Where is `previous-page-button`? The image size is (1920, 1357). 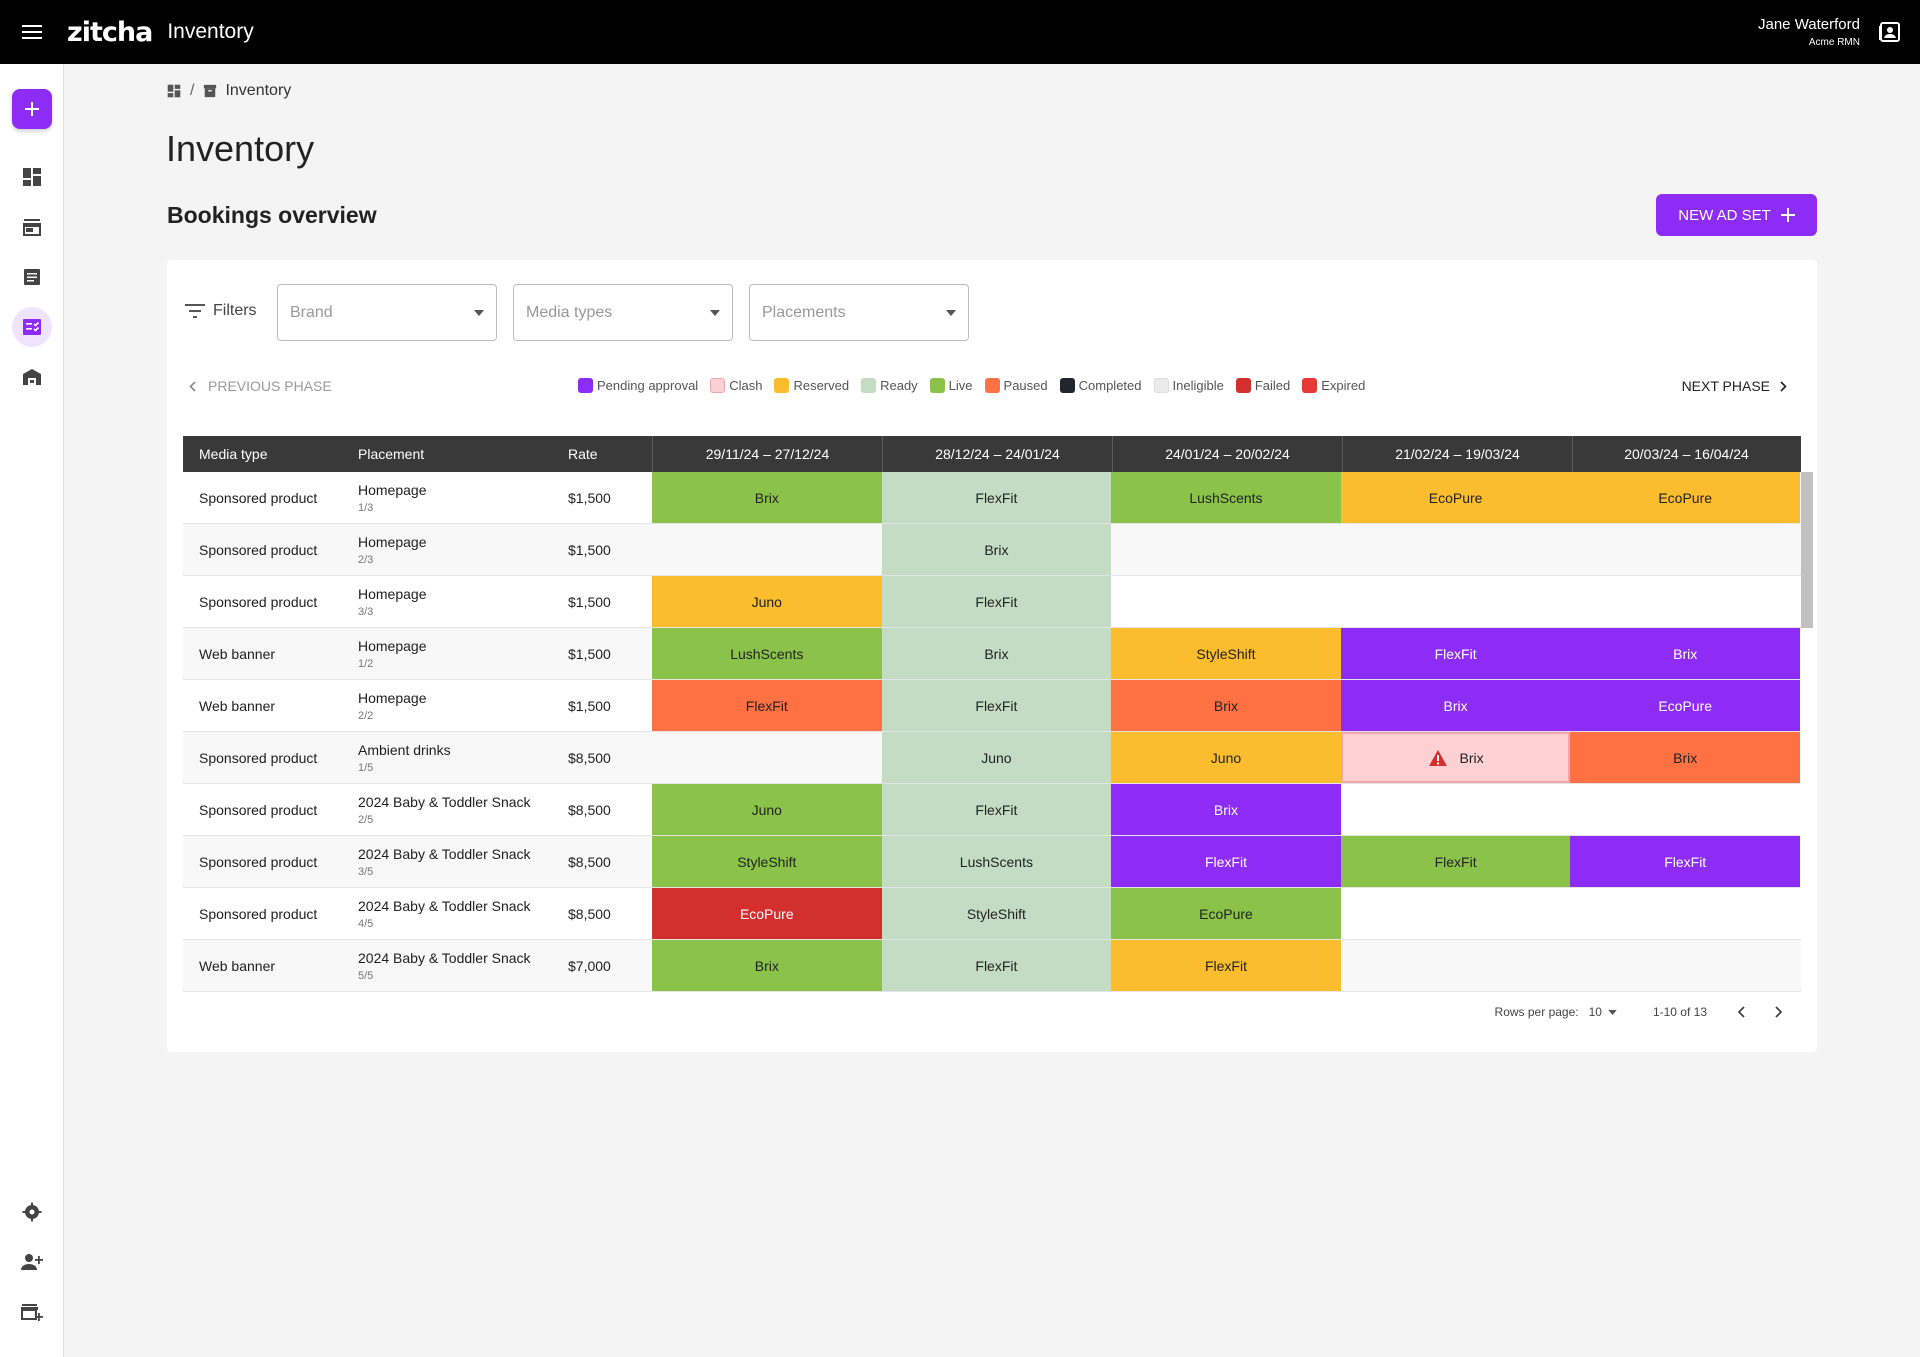 previous-page-button is located at coordinates (1741, 1012).